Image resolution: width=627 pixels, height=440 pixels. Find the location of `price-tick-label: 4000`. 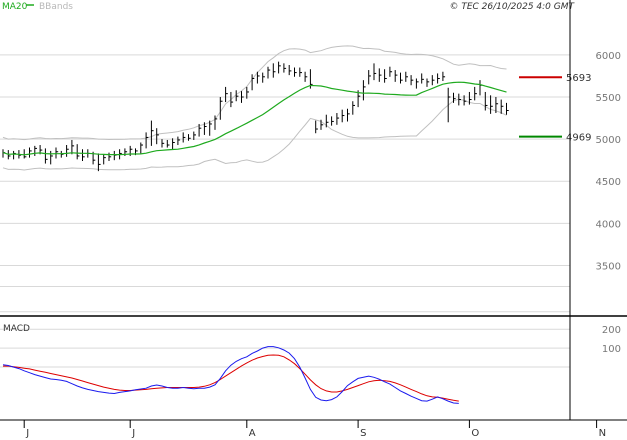

price-tick-label: 4000 is located at coordinates (608, 224).